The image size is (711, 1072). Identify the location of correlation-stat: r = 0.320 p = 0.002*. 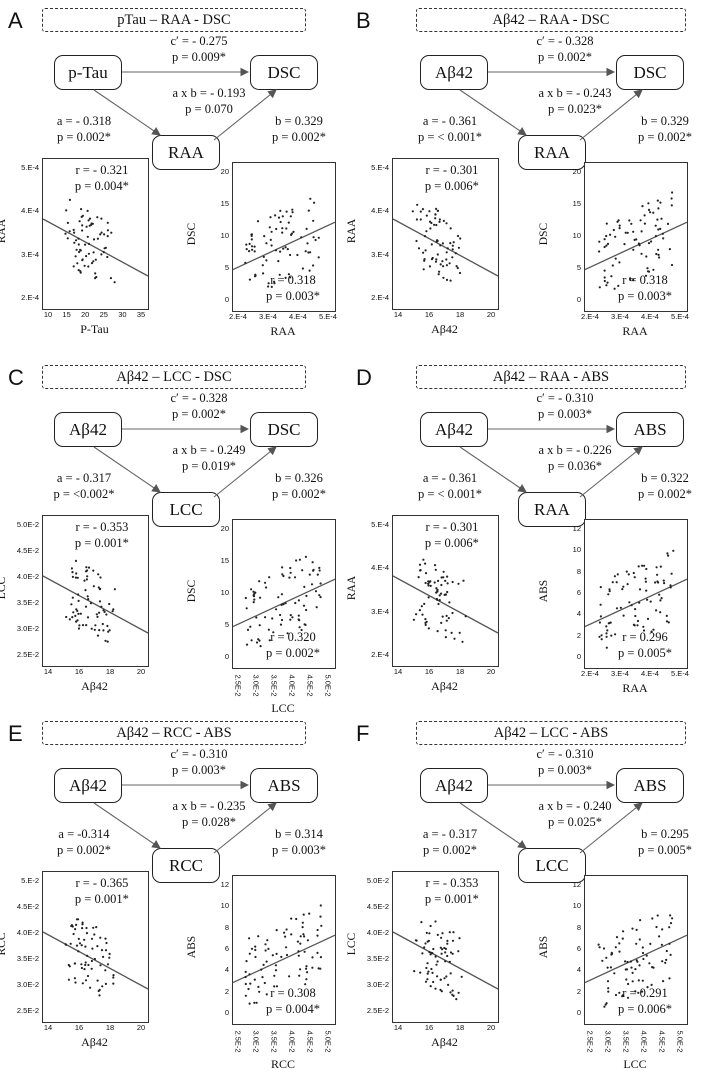
(293, 645).